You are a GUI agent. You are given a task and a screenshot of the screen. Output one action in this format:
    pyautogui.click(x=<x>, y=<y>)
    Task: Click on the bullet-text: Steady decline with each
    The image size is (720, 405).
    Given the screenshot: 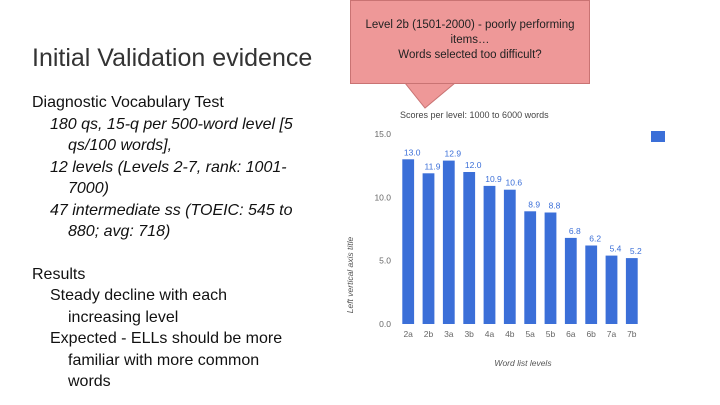 What is the action you would take?
    pyautogui.click(x=138, y=295)
    